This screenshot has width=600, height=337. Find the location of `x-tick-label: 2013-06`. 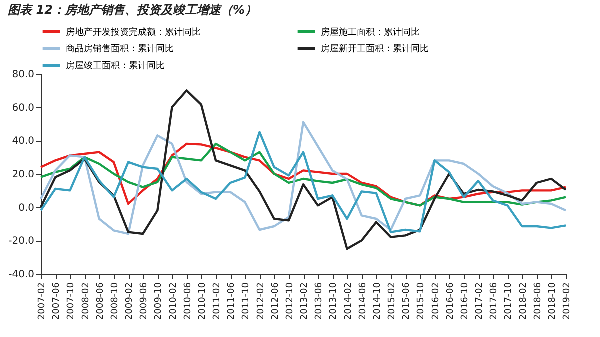

x-tick-label: 2013-06 is located at coordinates (319, 301).